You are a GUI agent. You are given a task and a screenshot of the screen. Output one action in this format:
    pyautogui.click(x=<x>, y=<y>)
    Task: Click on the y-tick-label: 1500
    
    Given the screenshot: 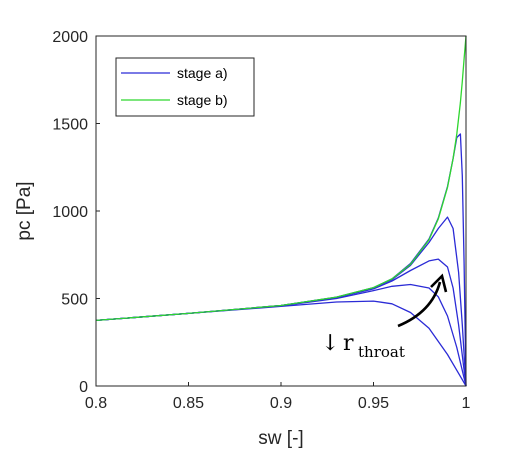 What is the action you would take?
    pyautogui.click(x=70, y=125)
    